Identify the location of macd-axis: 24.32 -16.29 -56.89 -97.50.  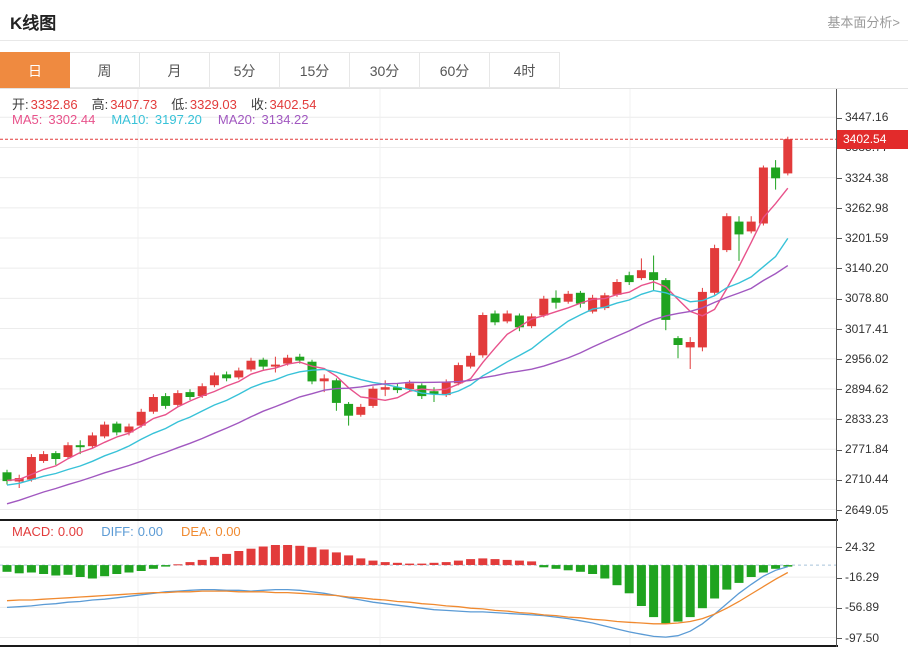
(872, 584).